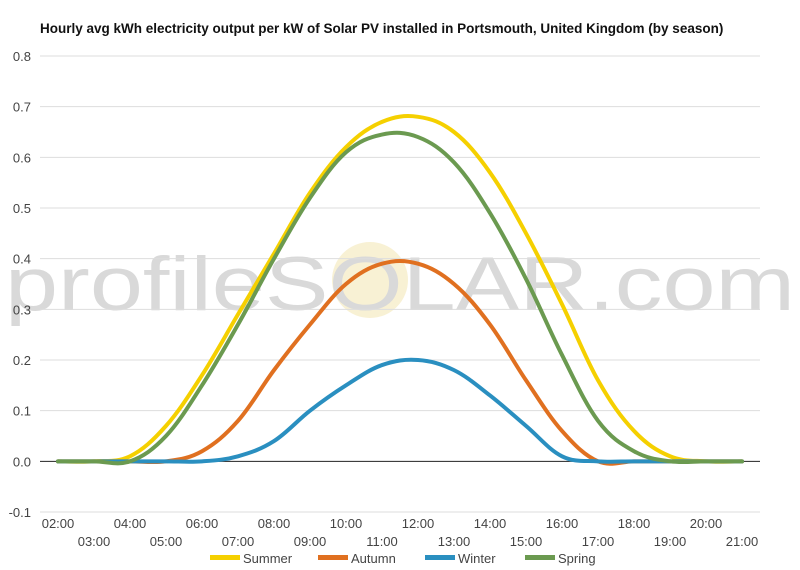  Describe the element at coordinates (403, 558) in the screenshot. I see `legend: Summer Autumn Winter Spring` at that location.